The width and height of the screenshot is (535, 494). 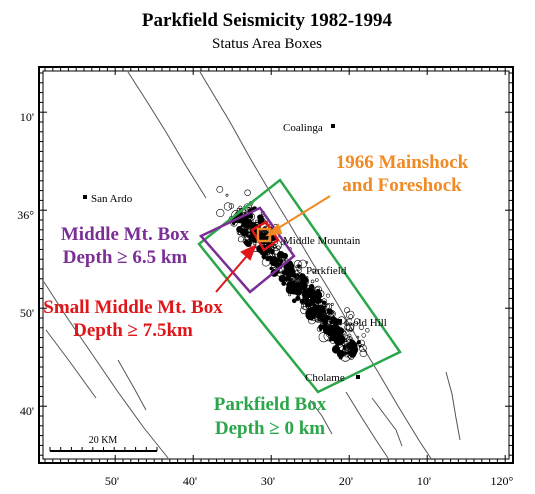 What do you see at coordinates (321, 417) in the screenshot?
I see `fault-trace-small` at bounding box center [321, 417].